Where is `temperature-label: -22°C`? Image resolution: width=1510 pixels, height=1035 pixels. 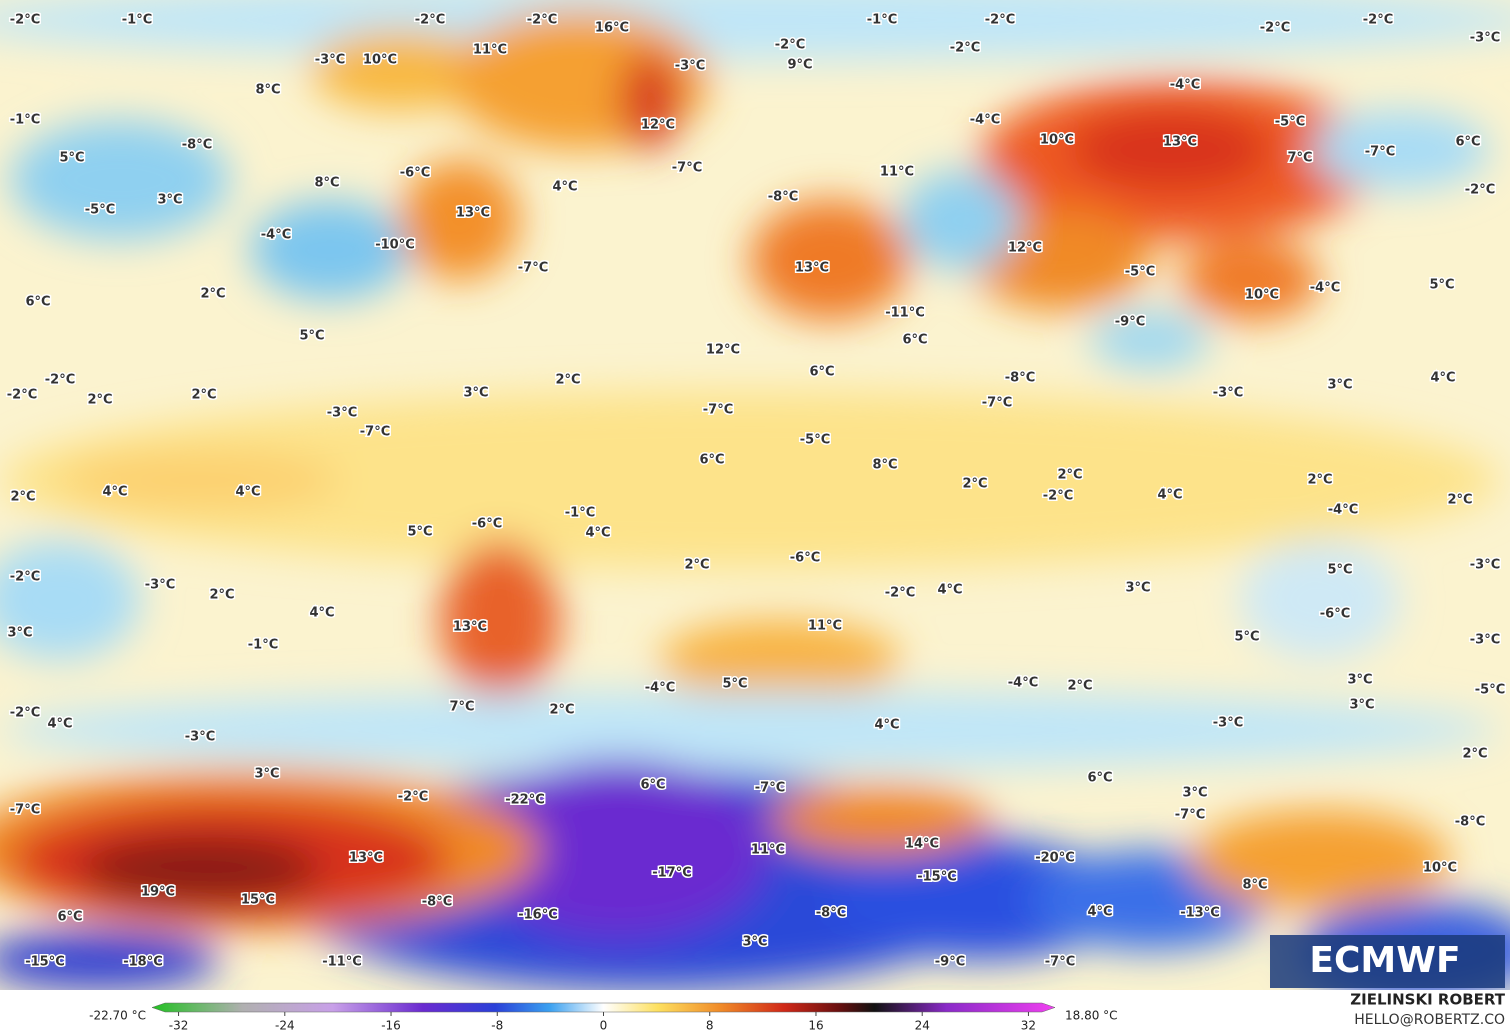
temperature-label: -22°C is located at coordinates (525, 800).